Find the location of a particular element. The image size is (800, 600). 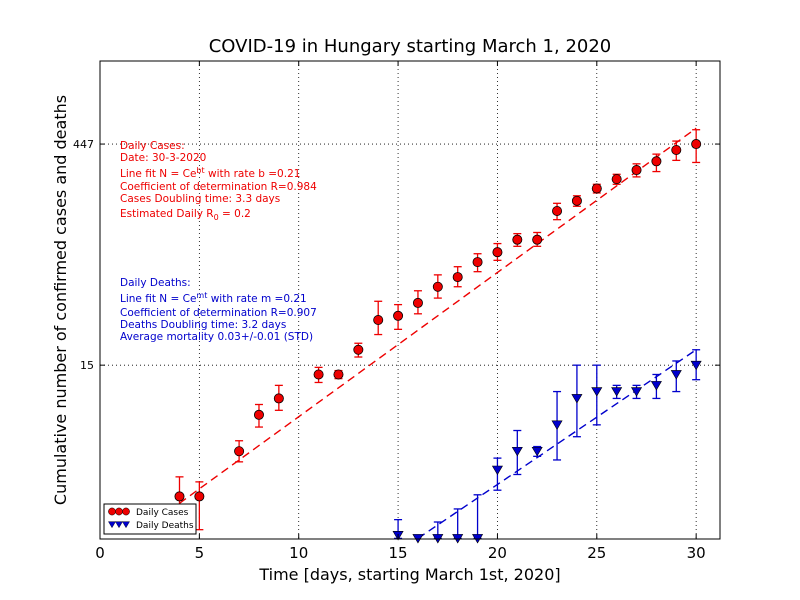

x-tick-label: 15 is located at coordinates (398, 553).